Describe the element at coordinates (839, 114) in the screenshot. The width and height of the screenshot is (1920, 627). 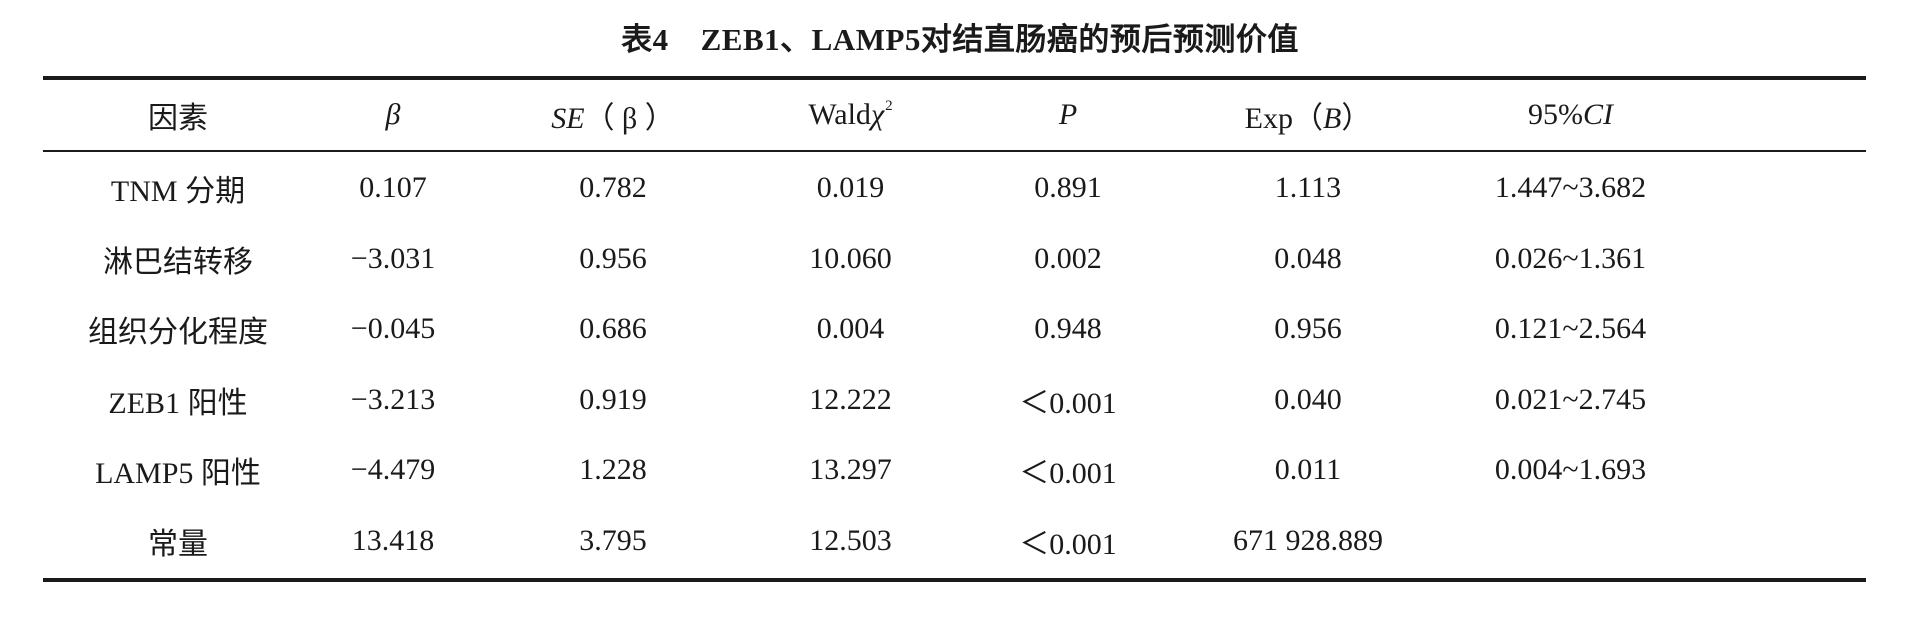
I see `header-wald-label: Wald` at that location.